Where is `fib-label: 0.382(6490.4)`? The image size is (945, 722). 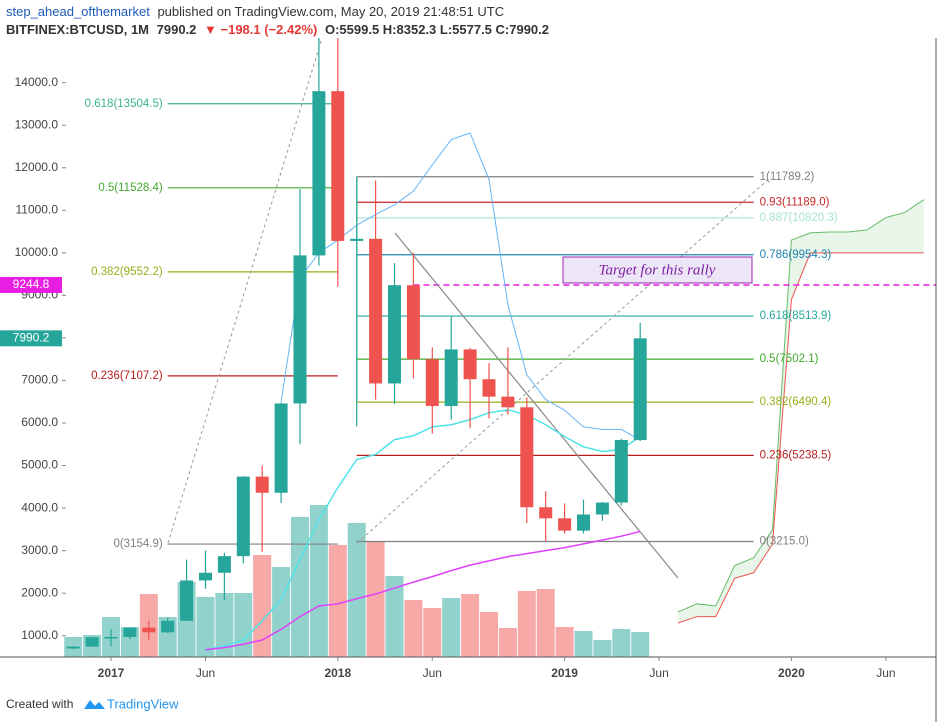
fib-label: 0.382(6490.4) is located at coordinates (796, 402).